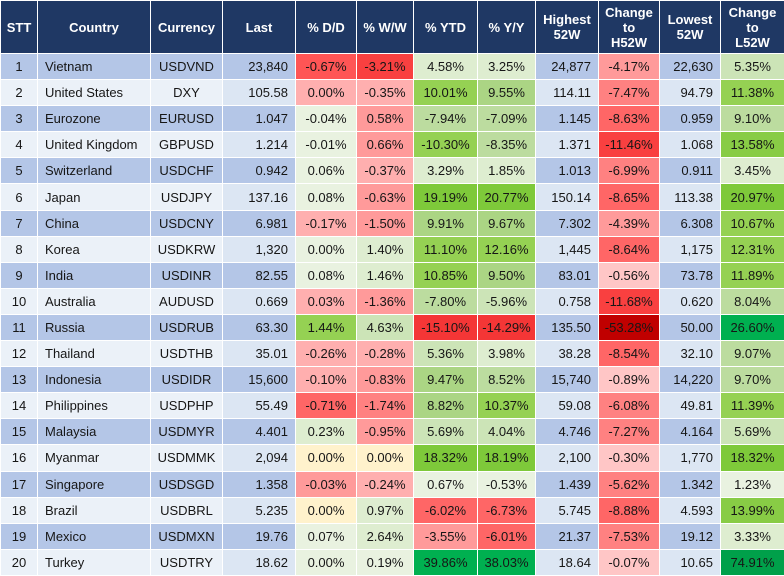  Describe the element at coordinates (506, 171) in the screenshot. I see `cell-pct-yy: 1.85%` at that location.